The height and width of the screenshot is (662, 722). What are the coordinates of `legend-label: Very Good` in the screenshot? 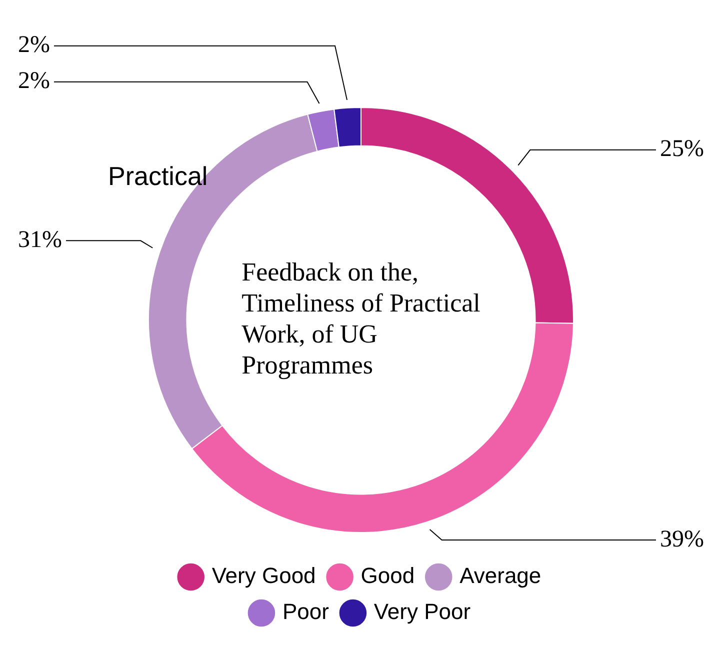 It's located at (264, 575).